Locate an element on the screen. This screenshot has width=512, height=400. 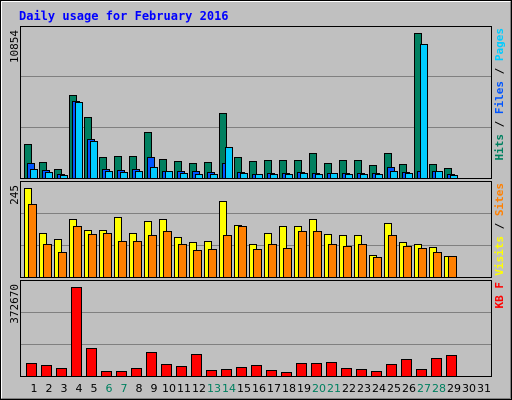
x-tick-label: 22 is located at coordinates (349, 388).